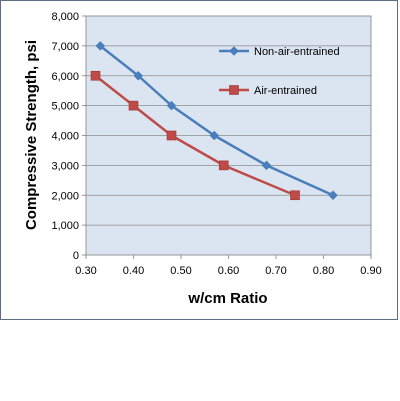 This screenshot has width=400, height=401. Describe the element at coordinates (370, 271) in the screenshot. I see `x-tick-label: 0.90` at that location.